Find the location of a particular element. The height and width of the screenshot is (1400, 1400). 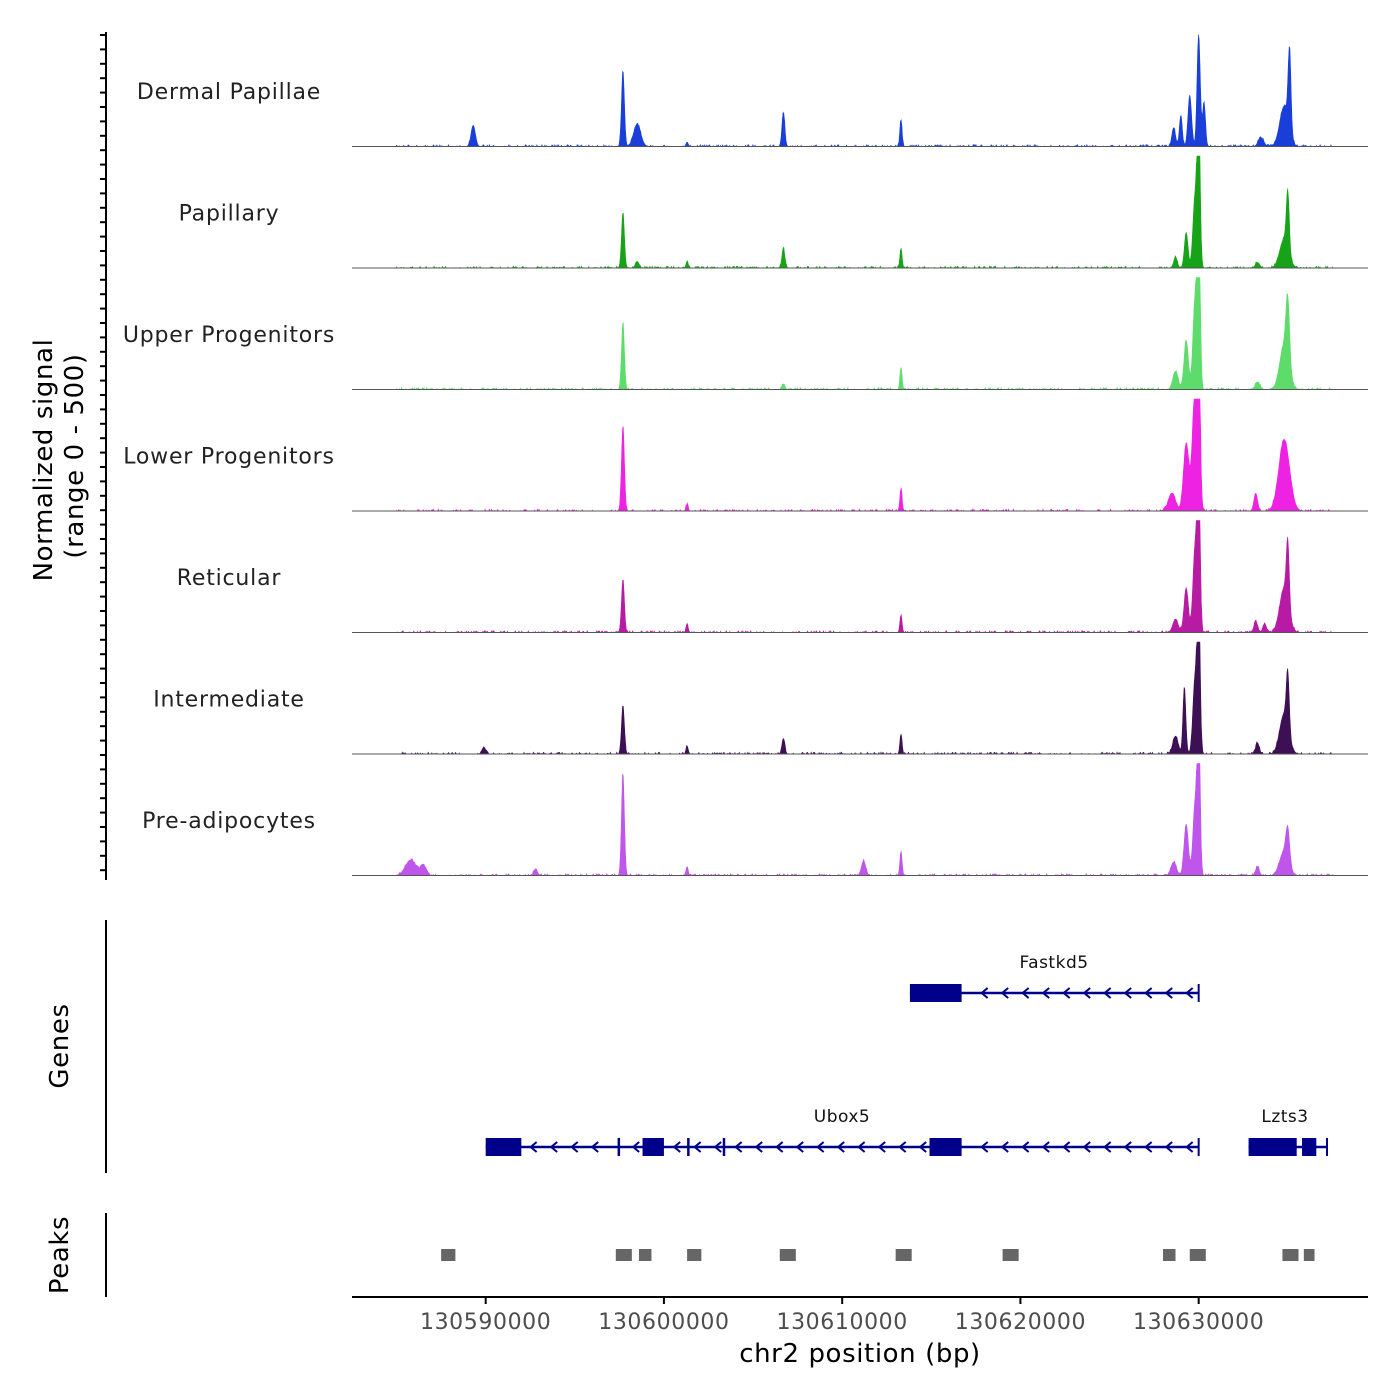

coverage-track-papillary: Papillary is located at coordinates (773, 212).